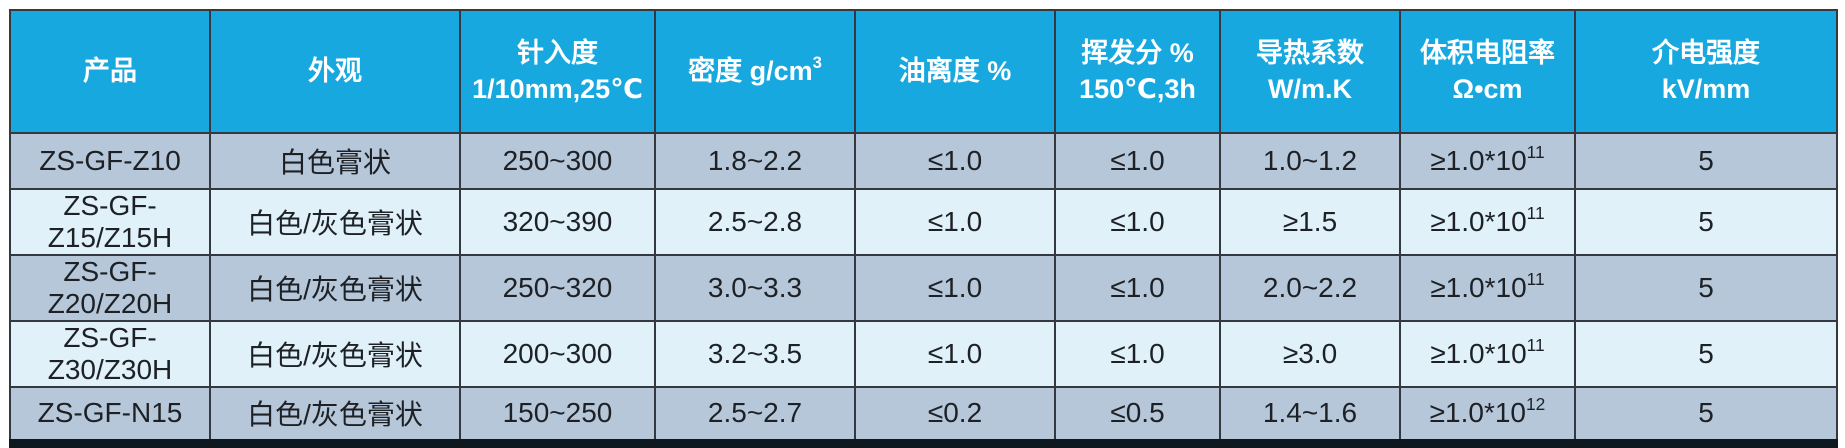  What do you see at coordinates (557, 71) in the screenshot?
I see `column-header-penetration: 针入度 1/10mm,25℃` at bounding box center [557, 71].